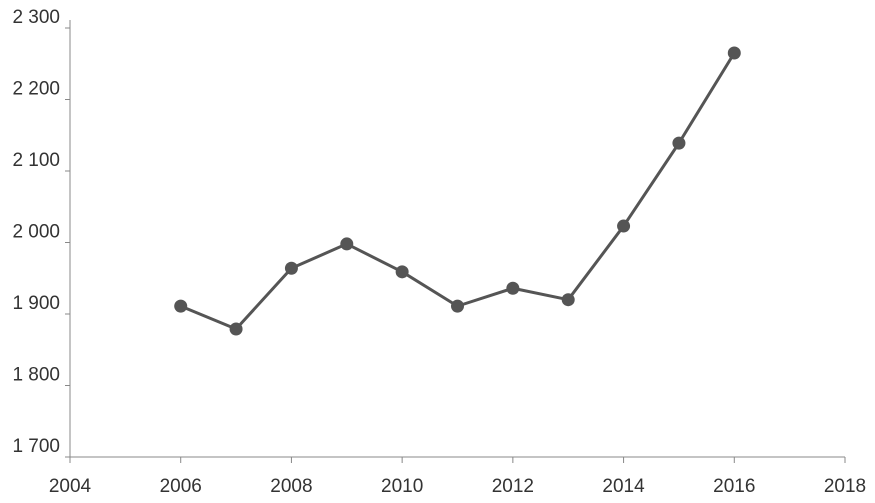 The image size is (875, 503). What do you see at coordinates (36, 160) in the screenshot?
I see `y-tick-label: 2 100` at bounding box center [36, 160].